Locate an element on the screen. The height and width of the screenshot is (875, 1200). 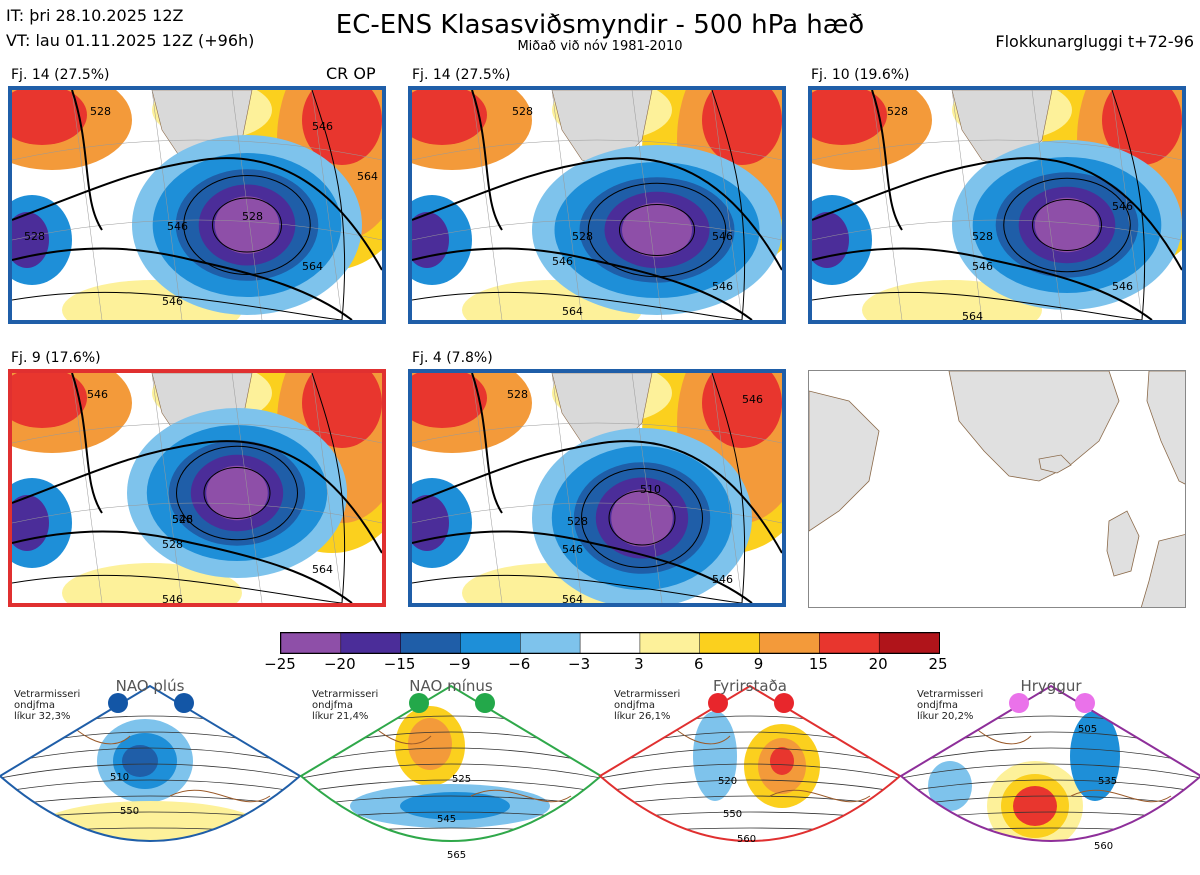
colorbar-tick-label: −3 is located at coordinates (579, 664).